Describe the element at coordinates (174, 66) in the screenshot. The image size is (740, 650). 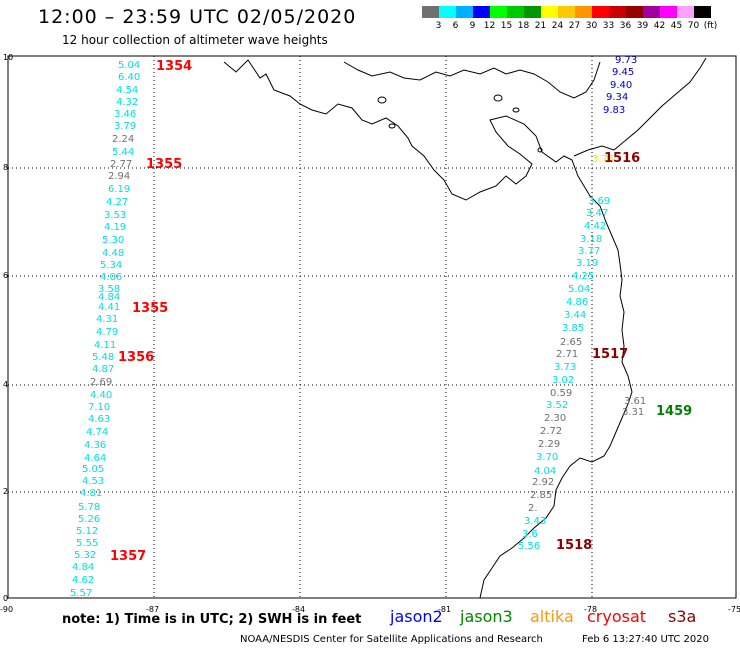
I see `pass-time-label: 1354` at that location.